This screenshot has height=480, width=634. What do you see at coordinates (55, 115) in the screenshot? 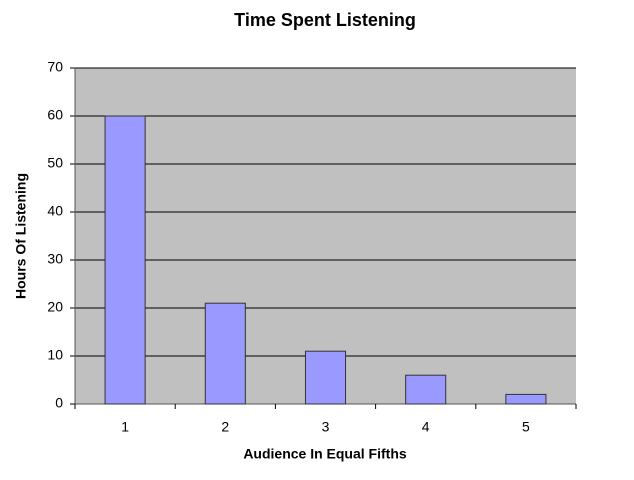
I see `y-tick-label: 60` at bounding box center [55, 115].